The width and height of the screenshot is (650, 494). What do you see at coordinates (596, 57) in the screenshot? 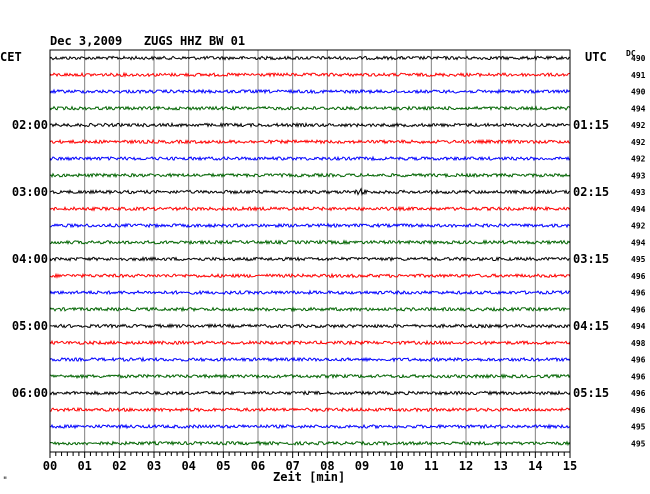
I see `right-timezone-label: UTC` at bounding box center [596, 57].